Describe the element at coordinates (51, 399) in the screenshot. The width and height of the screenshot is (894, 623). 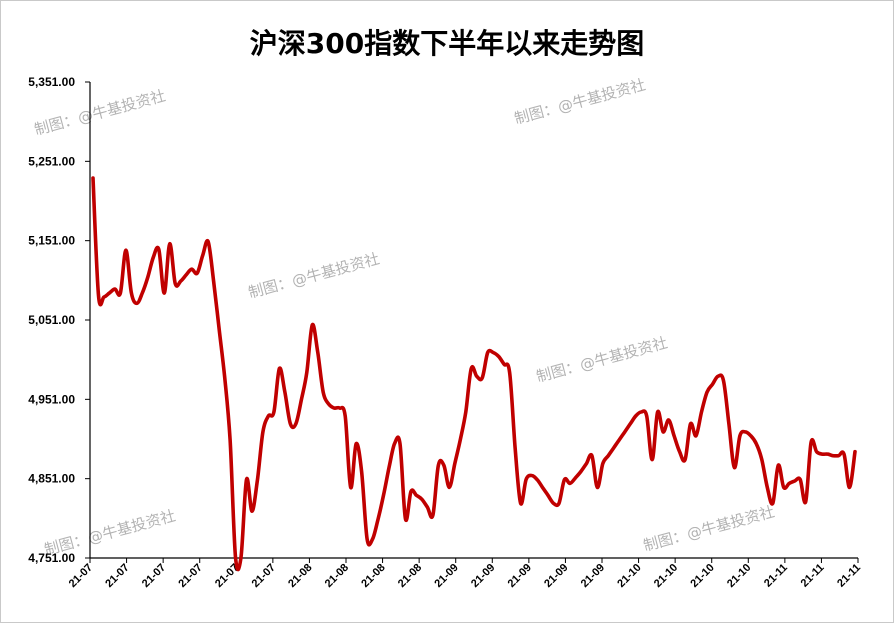
I see `y-tick-label: 4,951.00` at that location.